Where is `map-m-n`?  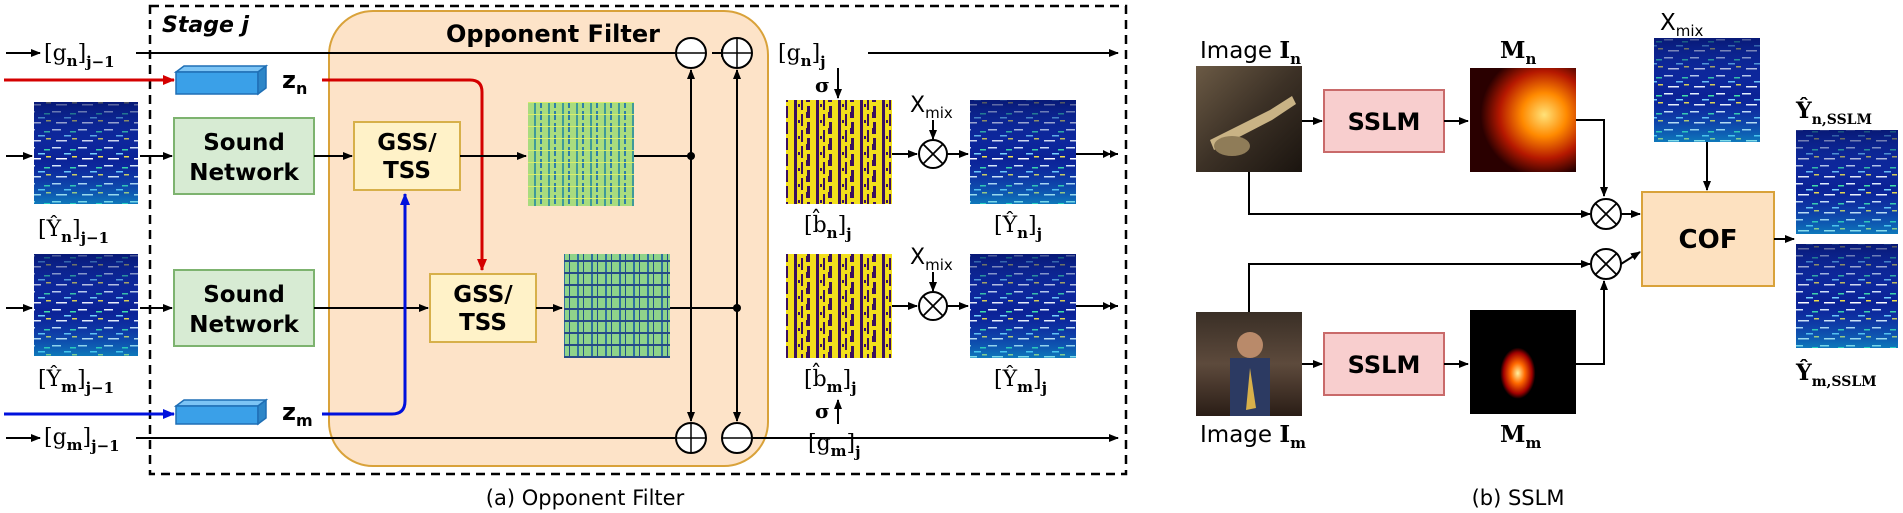
map-m-n is located at coordinates (1523, 120).